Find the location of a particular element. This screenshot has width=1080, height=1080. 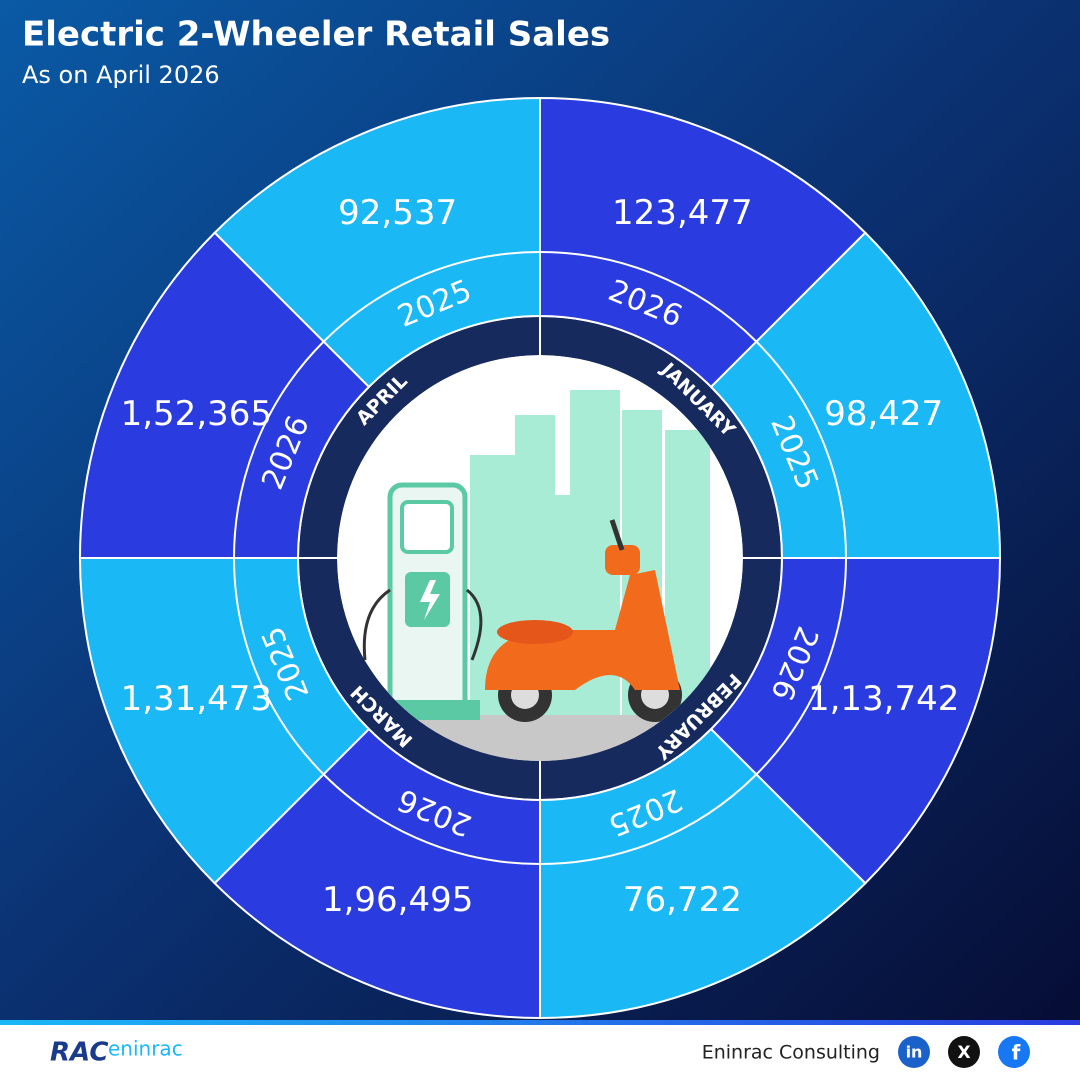

subtitle: As on April 2026 is located at coordinates (121, 75).